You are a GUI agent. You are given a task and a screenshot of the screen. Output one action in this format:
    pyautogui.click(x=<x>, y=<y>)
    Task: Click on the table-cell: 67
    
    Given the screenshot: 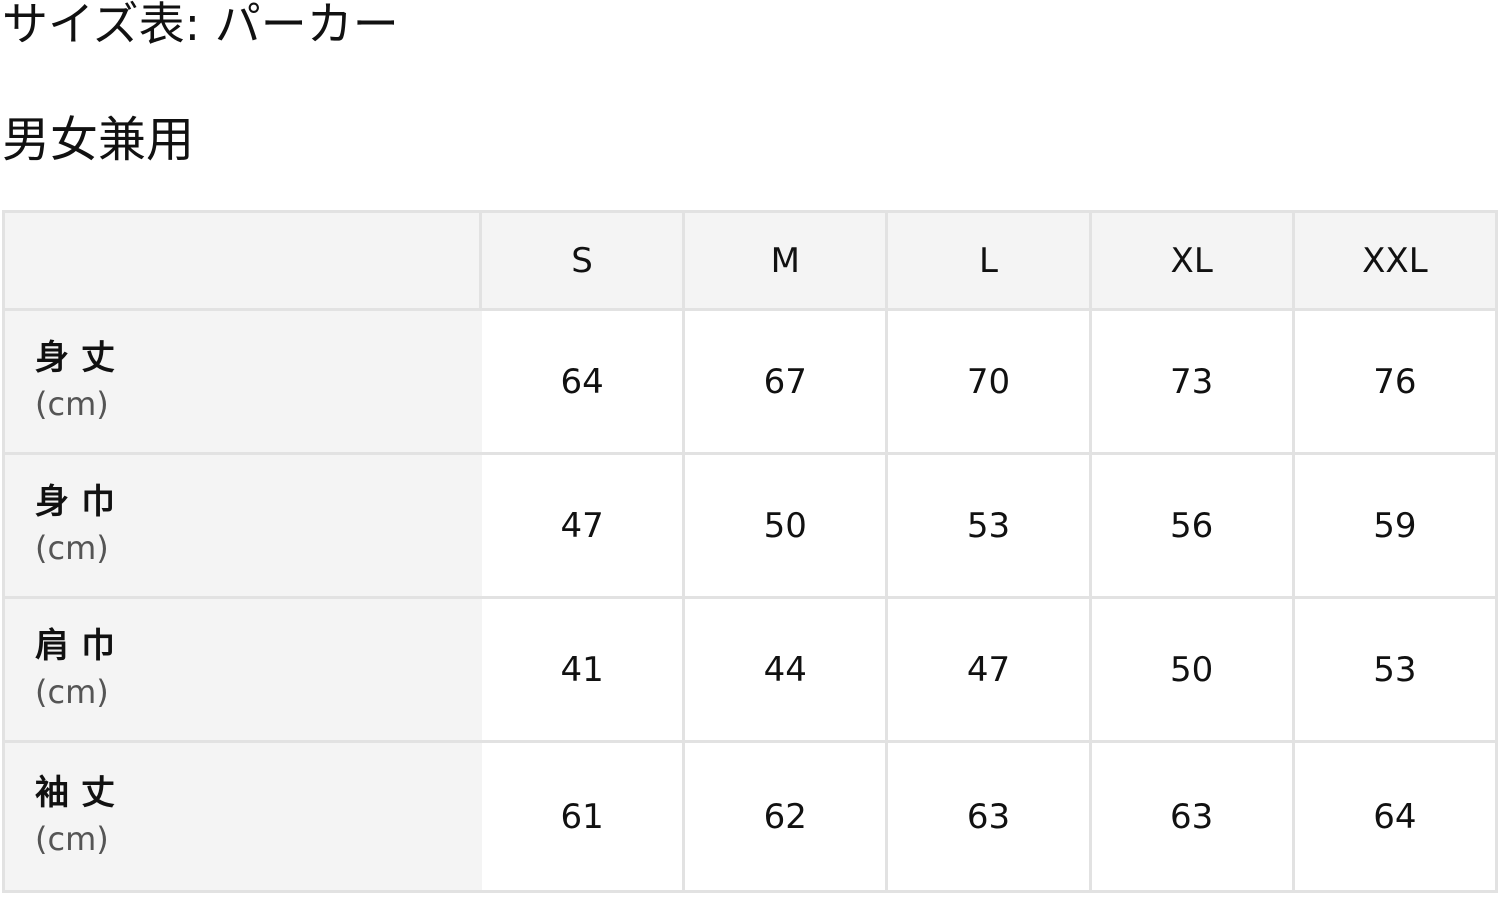 What is the action you would take?
    pyautogui.click(x=785, y=381)
    